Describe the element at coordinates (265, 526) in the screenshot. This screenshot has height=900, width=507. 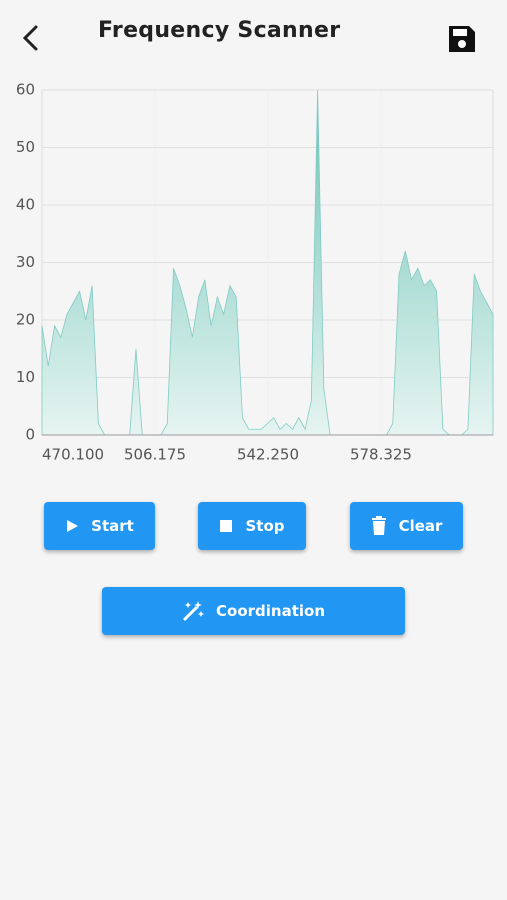
I see `button-label: Stop` at that location.